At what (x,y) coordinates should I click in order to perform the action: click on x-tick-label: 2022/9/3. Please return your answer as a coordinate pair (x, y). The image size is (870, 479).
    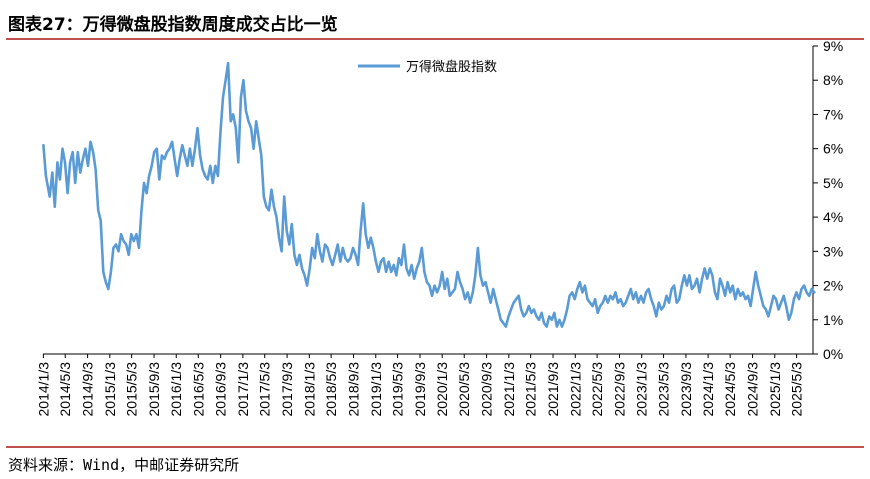
    Looking at the image, I should click on (619, 389).